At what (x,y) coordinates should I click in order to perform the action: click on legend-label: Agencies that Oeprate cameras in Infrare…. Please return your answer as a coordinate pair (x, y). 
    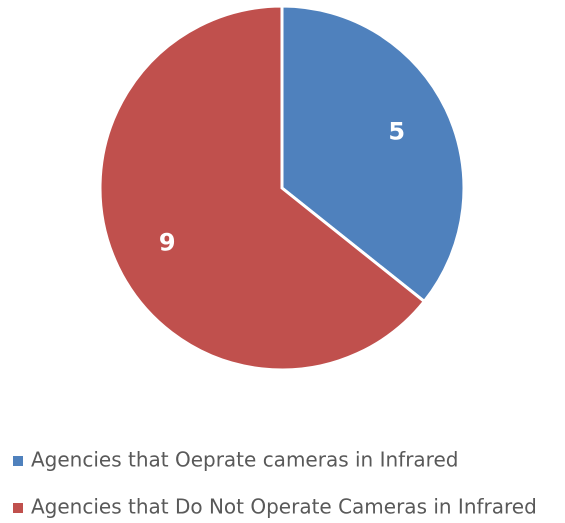
    Looking at the image, I should click on (244, 460).